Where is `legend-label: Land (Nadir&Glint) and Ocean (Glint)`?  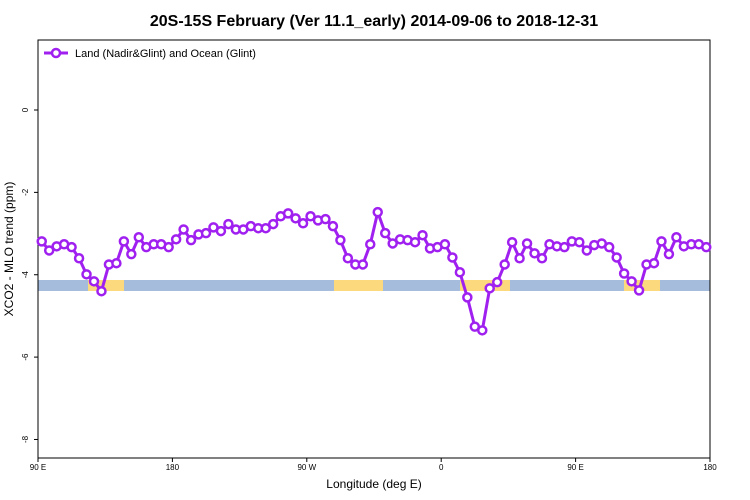
legend-label: Land (Nadir&Glint) and Ocean (Glint) is located at coordinates (165, 54).